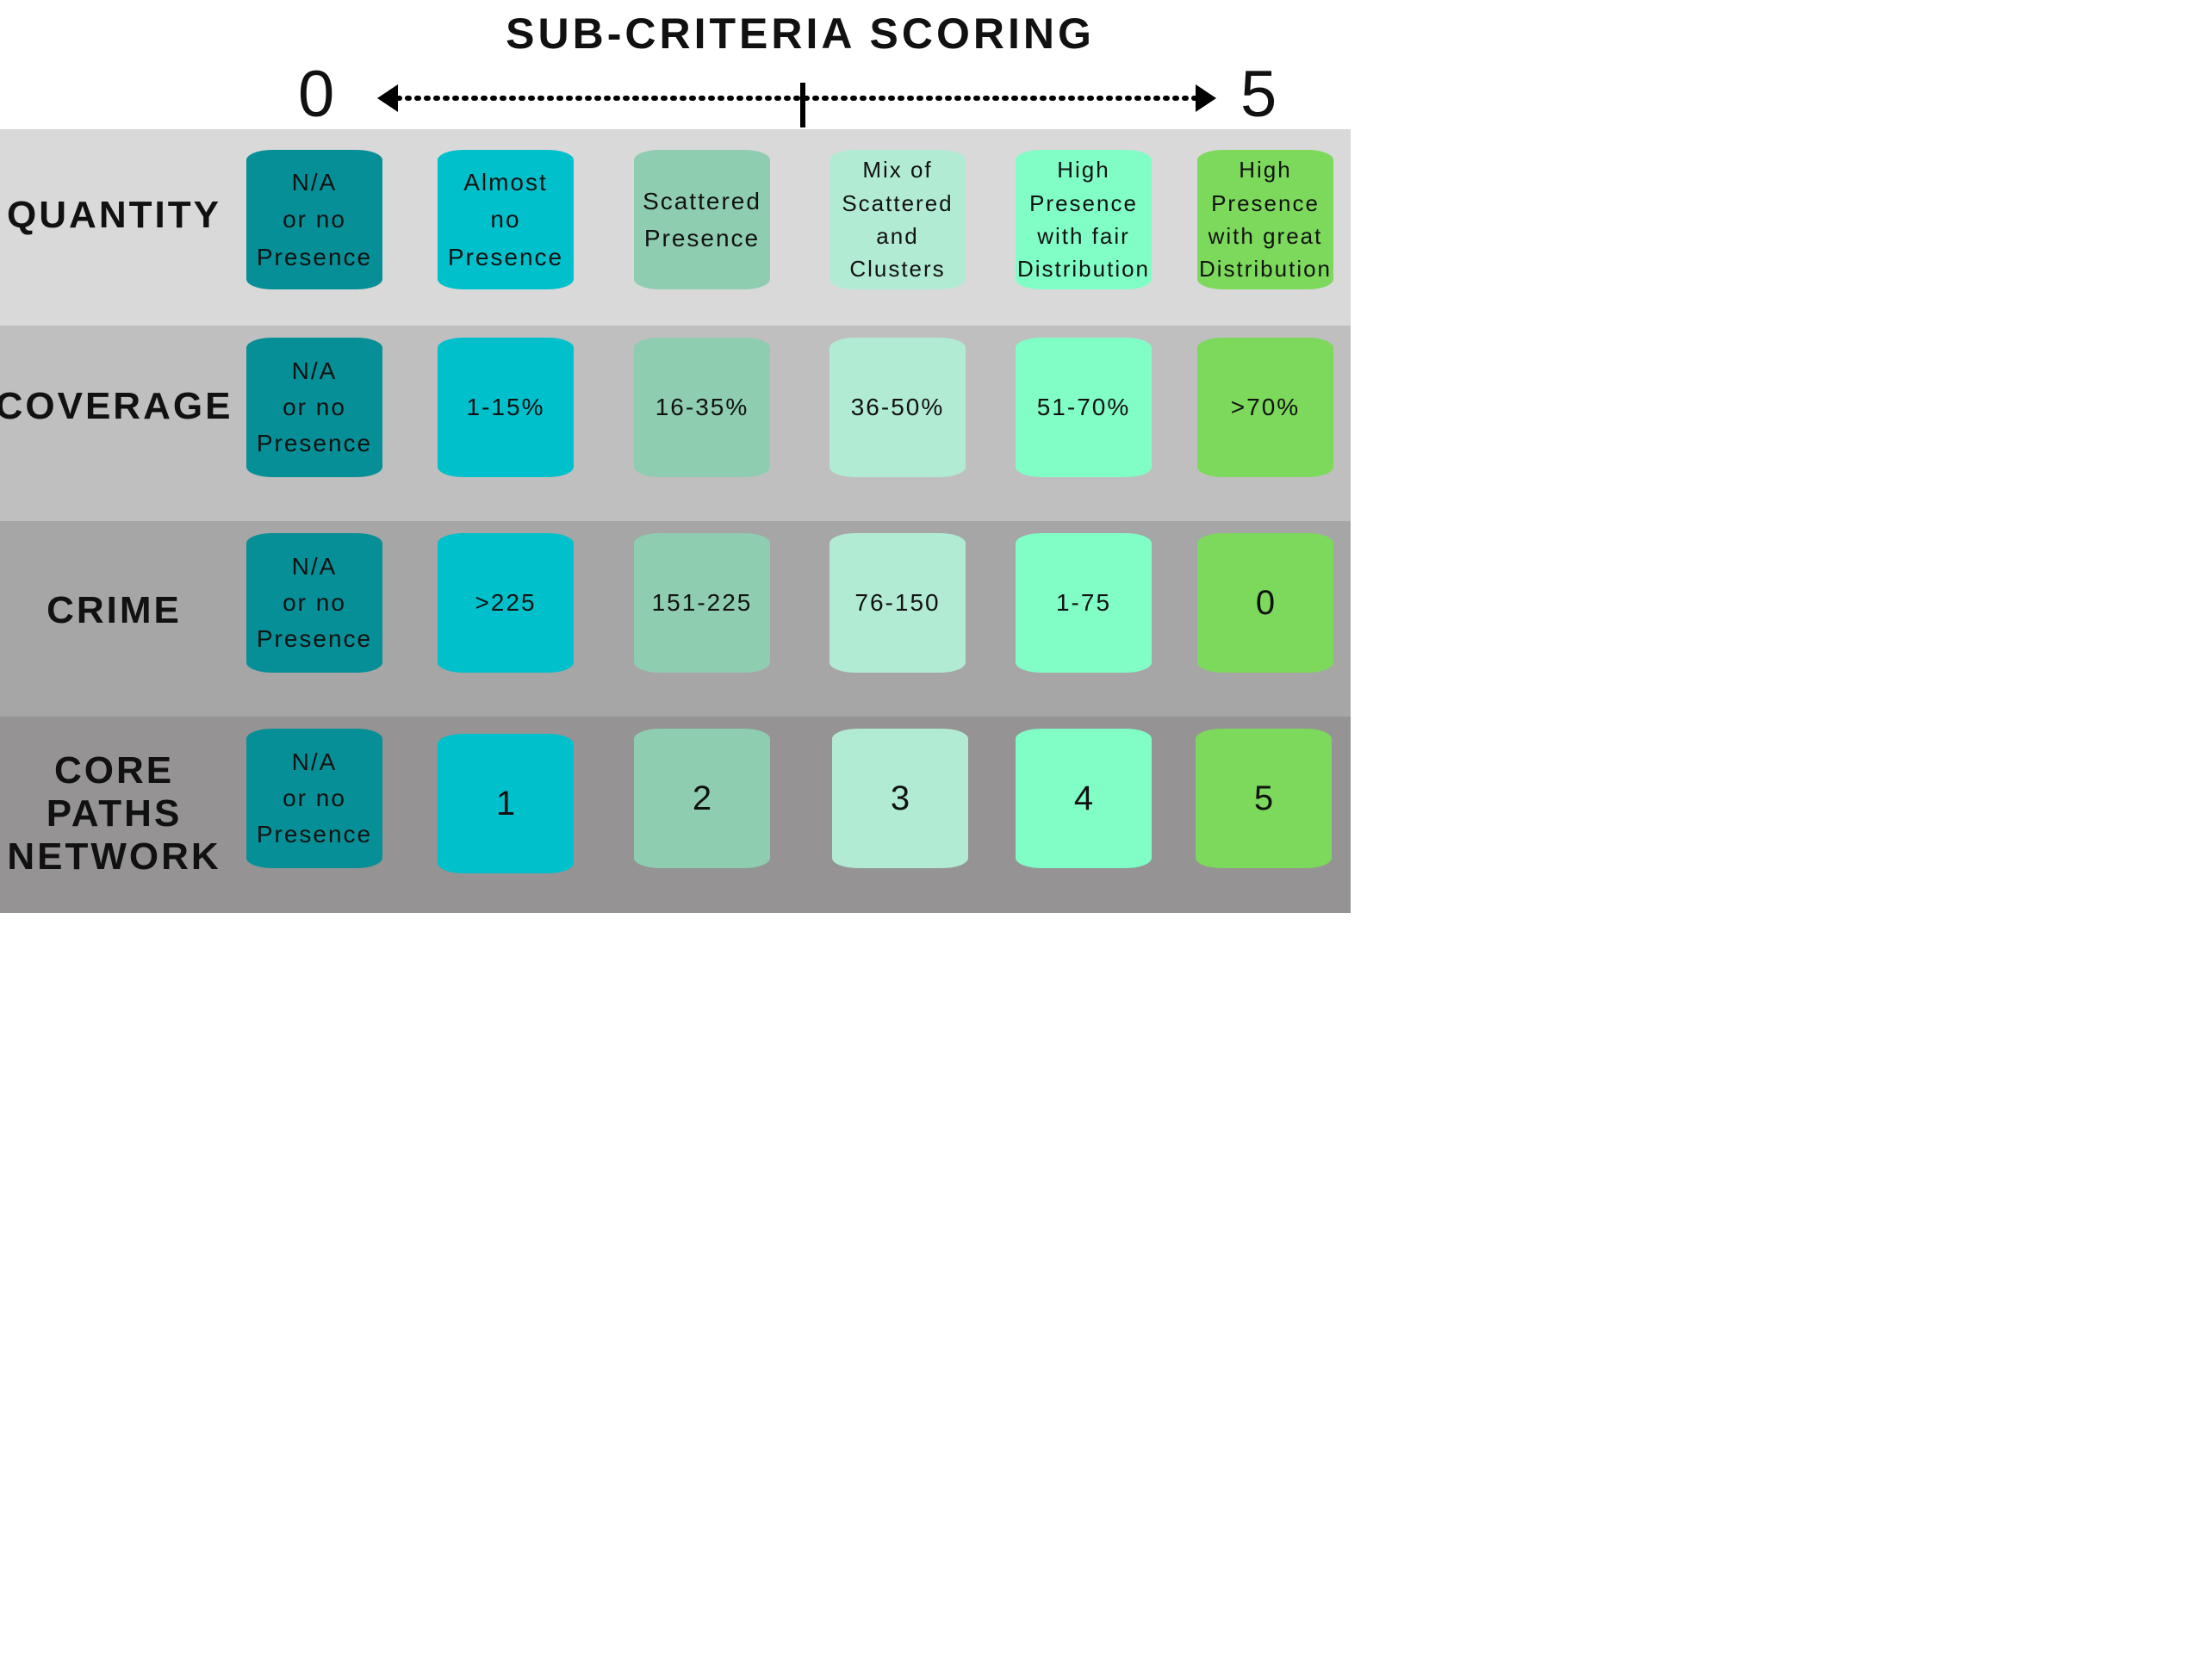 This screenshot has width=2212, height=1664. Describe the element at coordinates (1084, 798) in the screenshot. I see `cell-core-paths-score-4: 4` at that location.